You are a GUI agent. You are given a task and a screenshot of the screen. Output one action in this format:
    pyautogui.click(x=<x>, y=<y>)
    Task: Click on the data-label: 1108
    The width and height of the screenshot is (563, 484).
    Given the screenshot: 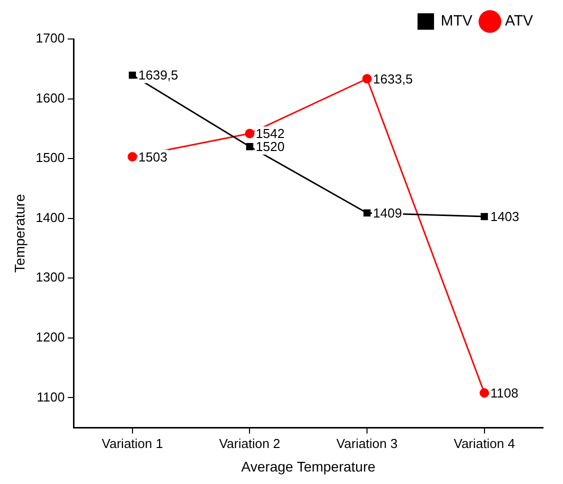 What is the action you would take?
    pyautogui.click(x=504, y=393)
    